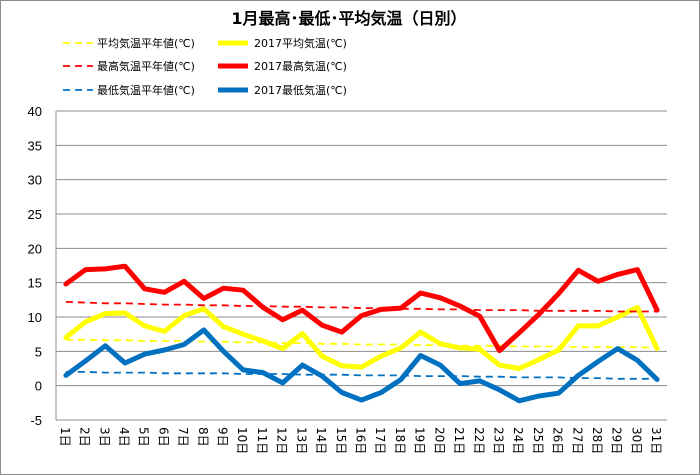  What do you see at coordinates (104, 437) in the screenshot?
I see `x-tick-label: 3日` at bounding box center [104, 437].